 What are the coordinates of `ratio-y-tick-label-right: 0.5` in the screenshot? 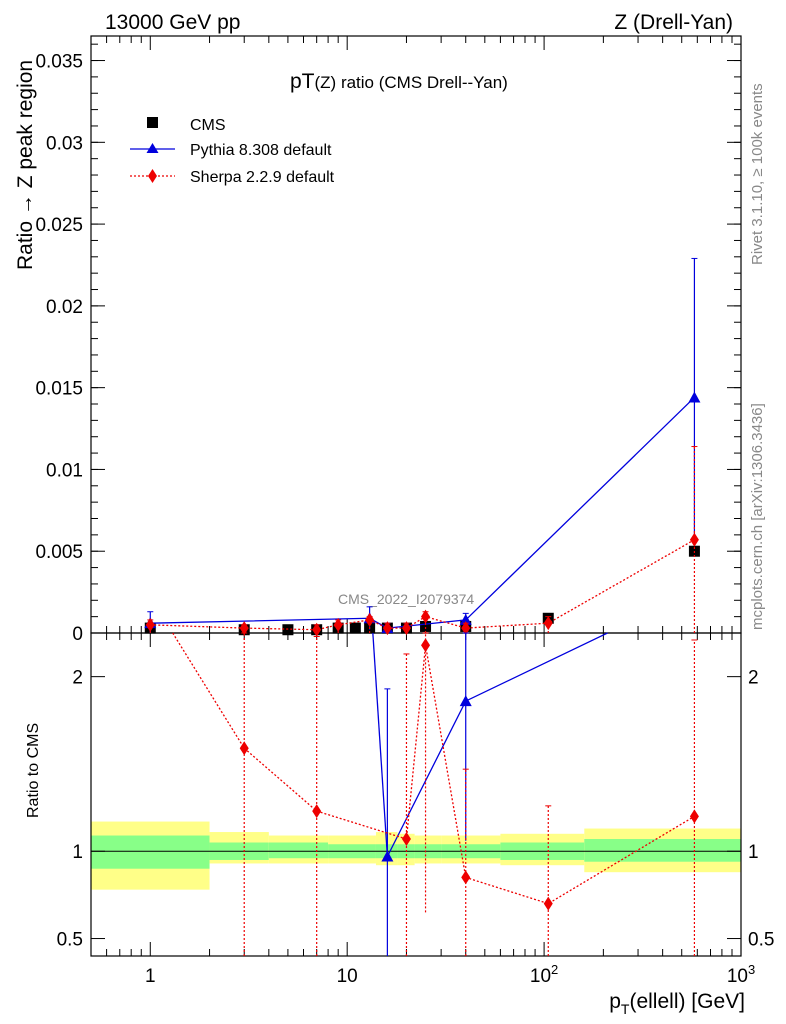 It's located at (761, 940).